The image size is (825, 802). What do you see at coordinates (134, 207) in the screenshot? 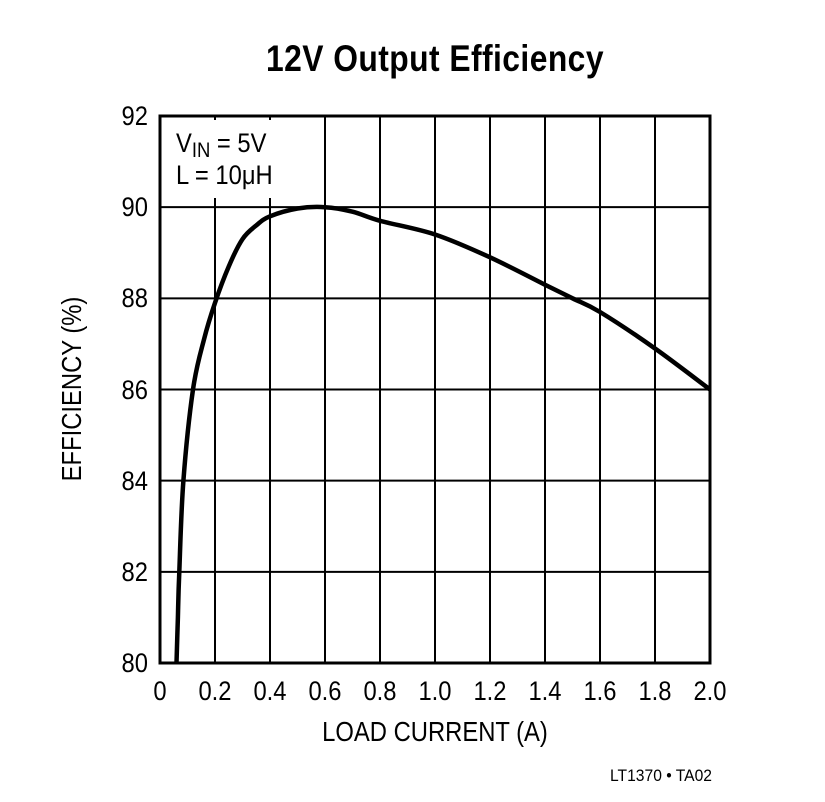
I see `y-tick-label: 90` at bounding box center [134, 207].